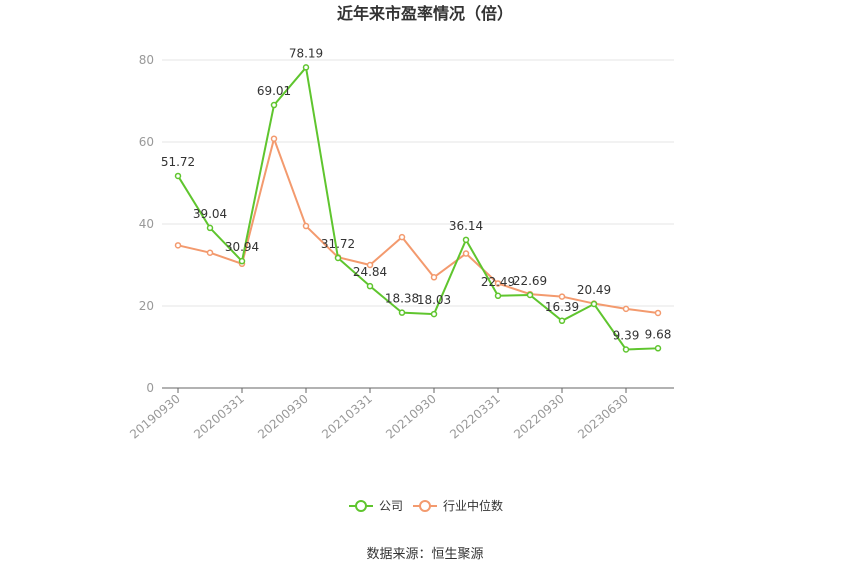 Image resolution: width=850 pixels, height=574 pixels. Describe the element at coordinates (178, 162) in the screenshot. I see `data-label-company: 51.72` at that location.